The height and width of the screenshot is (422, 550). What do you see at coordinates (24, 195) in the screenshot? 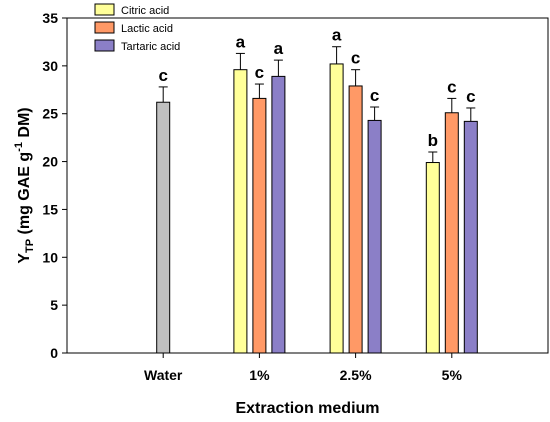
I see `y-axis-title-unit-pre: (mg GAE g` at bounding box center [24, 195].